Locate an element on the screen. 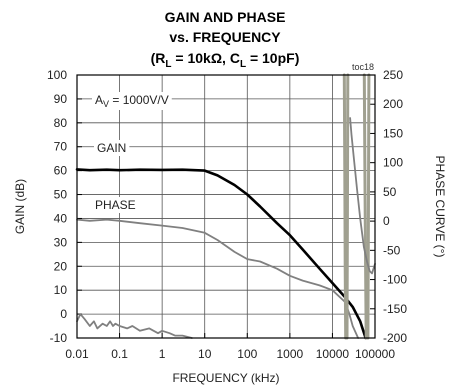 Image resolution: width=451 pixels, height=389 pixels. x-tick-label: 10000 is located at coordinates (333, 354).